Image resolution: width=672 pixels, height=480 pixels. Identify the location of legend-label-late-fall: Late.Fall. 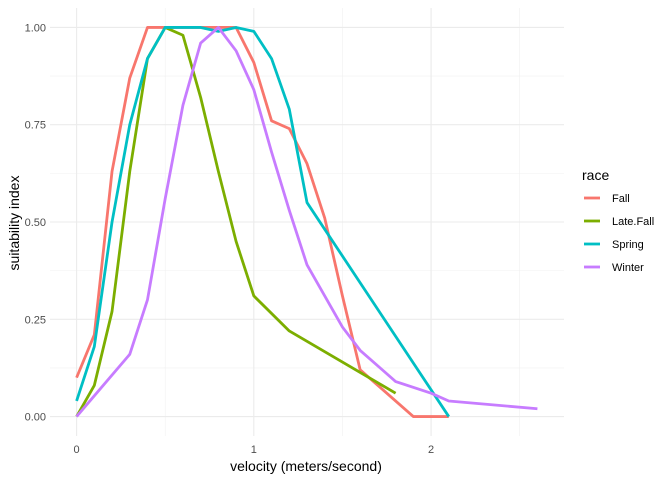
(633, 222).